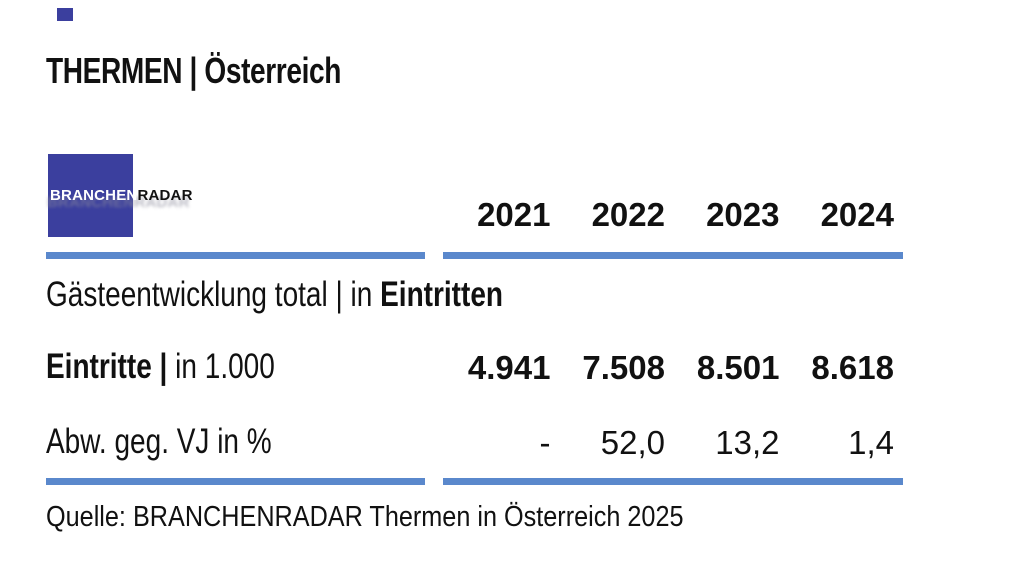  I want to click on row-label-eintritte-bold: Eintritte |, so click(107, 366).